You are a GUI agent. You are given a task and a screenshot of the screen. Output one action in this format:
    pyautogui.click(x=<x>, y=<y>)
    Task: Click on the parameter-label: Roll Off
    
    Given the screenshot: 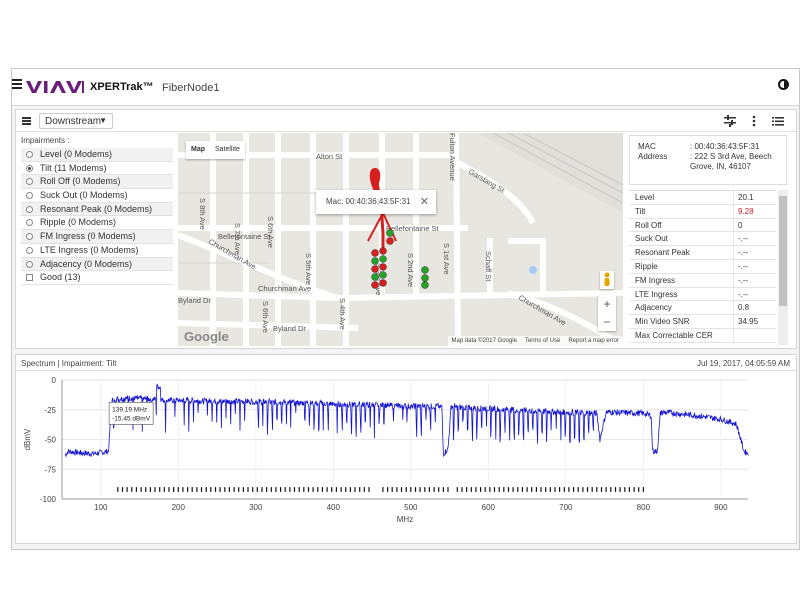 What is the action you would take?
    pyautogui.click(x=681, y=225)
    